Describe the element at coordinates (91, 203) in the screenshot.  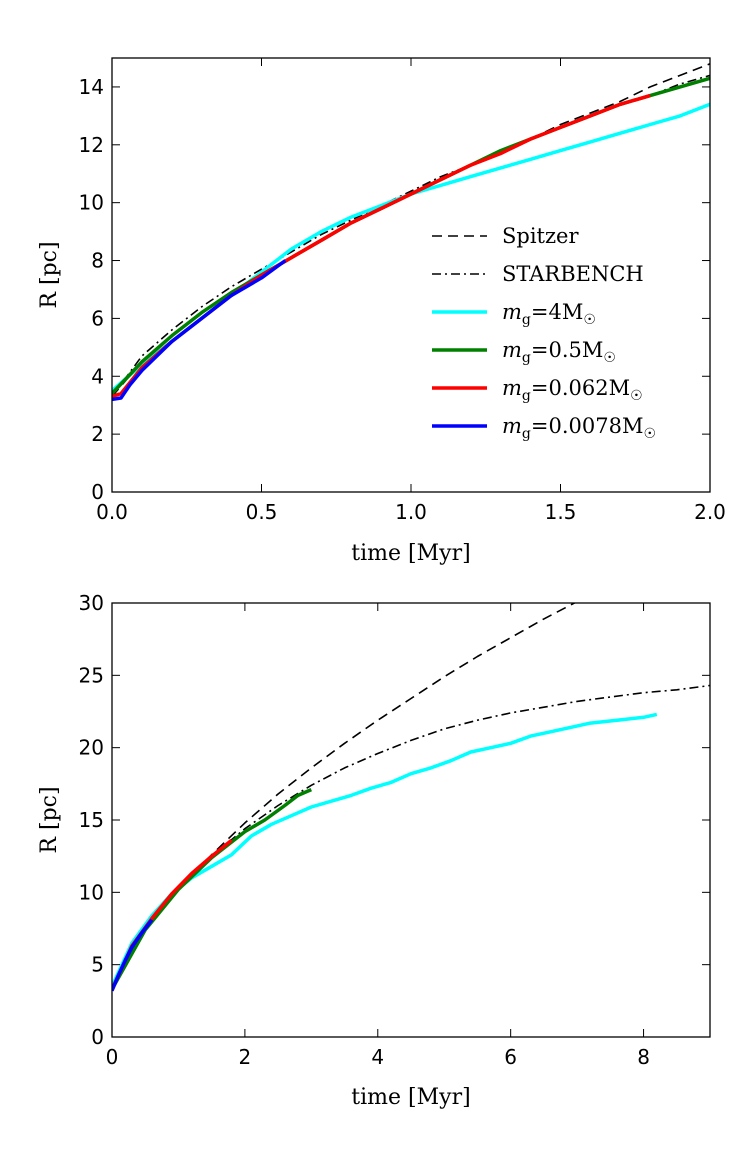
I see `y-tick-label-top: 10` at that location.